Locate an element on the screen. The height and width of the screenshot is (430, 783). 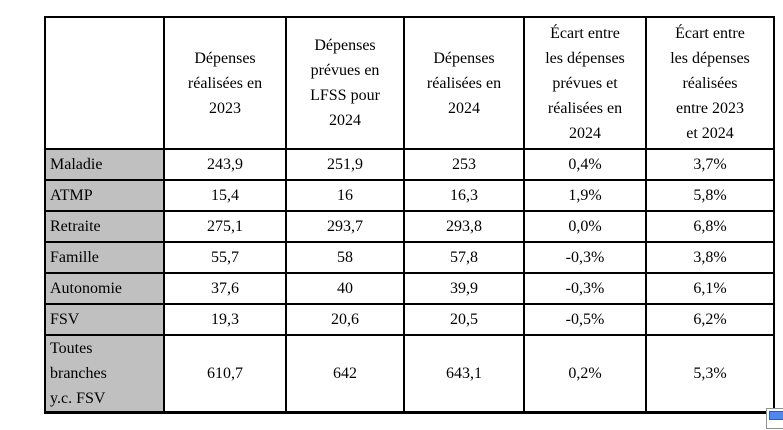
row-label-maladie: Maladie is located at coordinates (104, 164).